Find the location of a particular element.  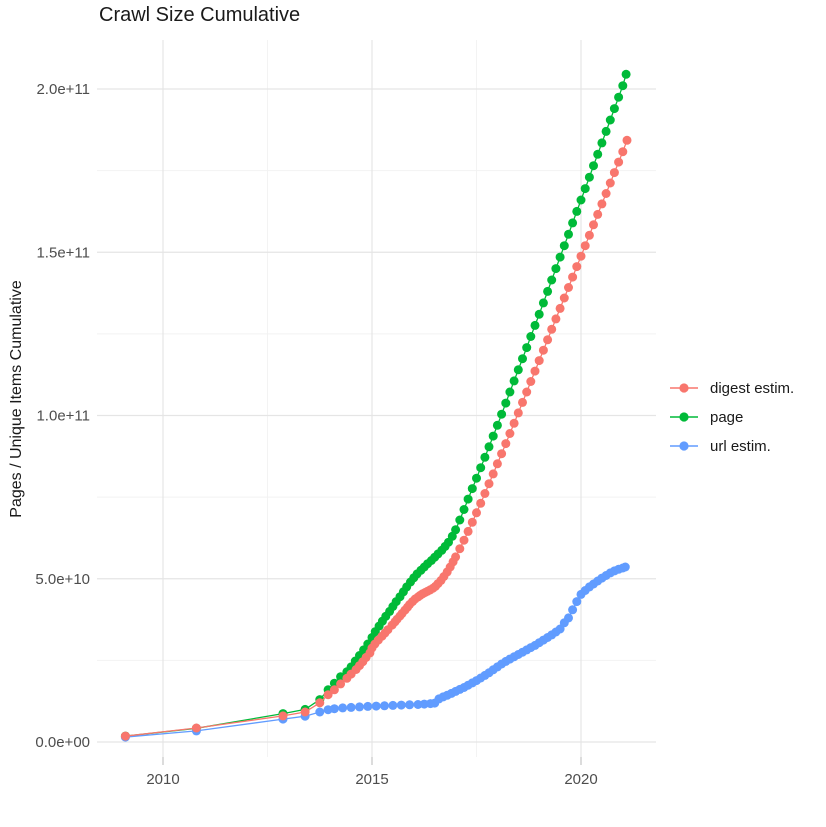

series-url-estim is located at coordinates (375, 652).